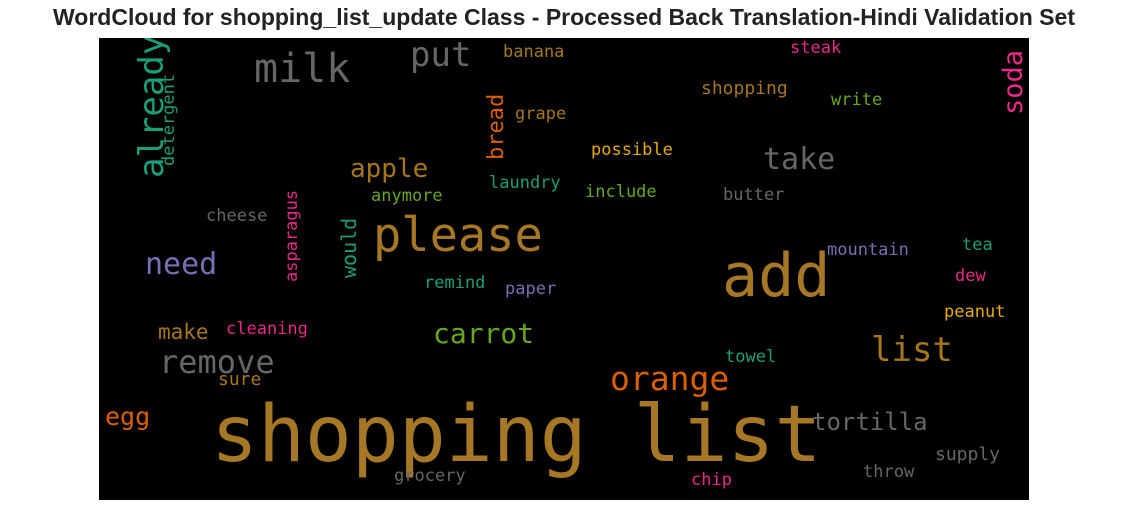 Image resolution: width=1128 pixels, height=511 pixels. Describe the element at coordinates (711, 480) in the screenshot. I see `word-chip: chip` at that location.